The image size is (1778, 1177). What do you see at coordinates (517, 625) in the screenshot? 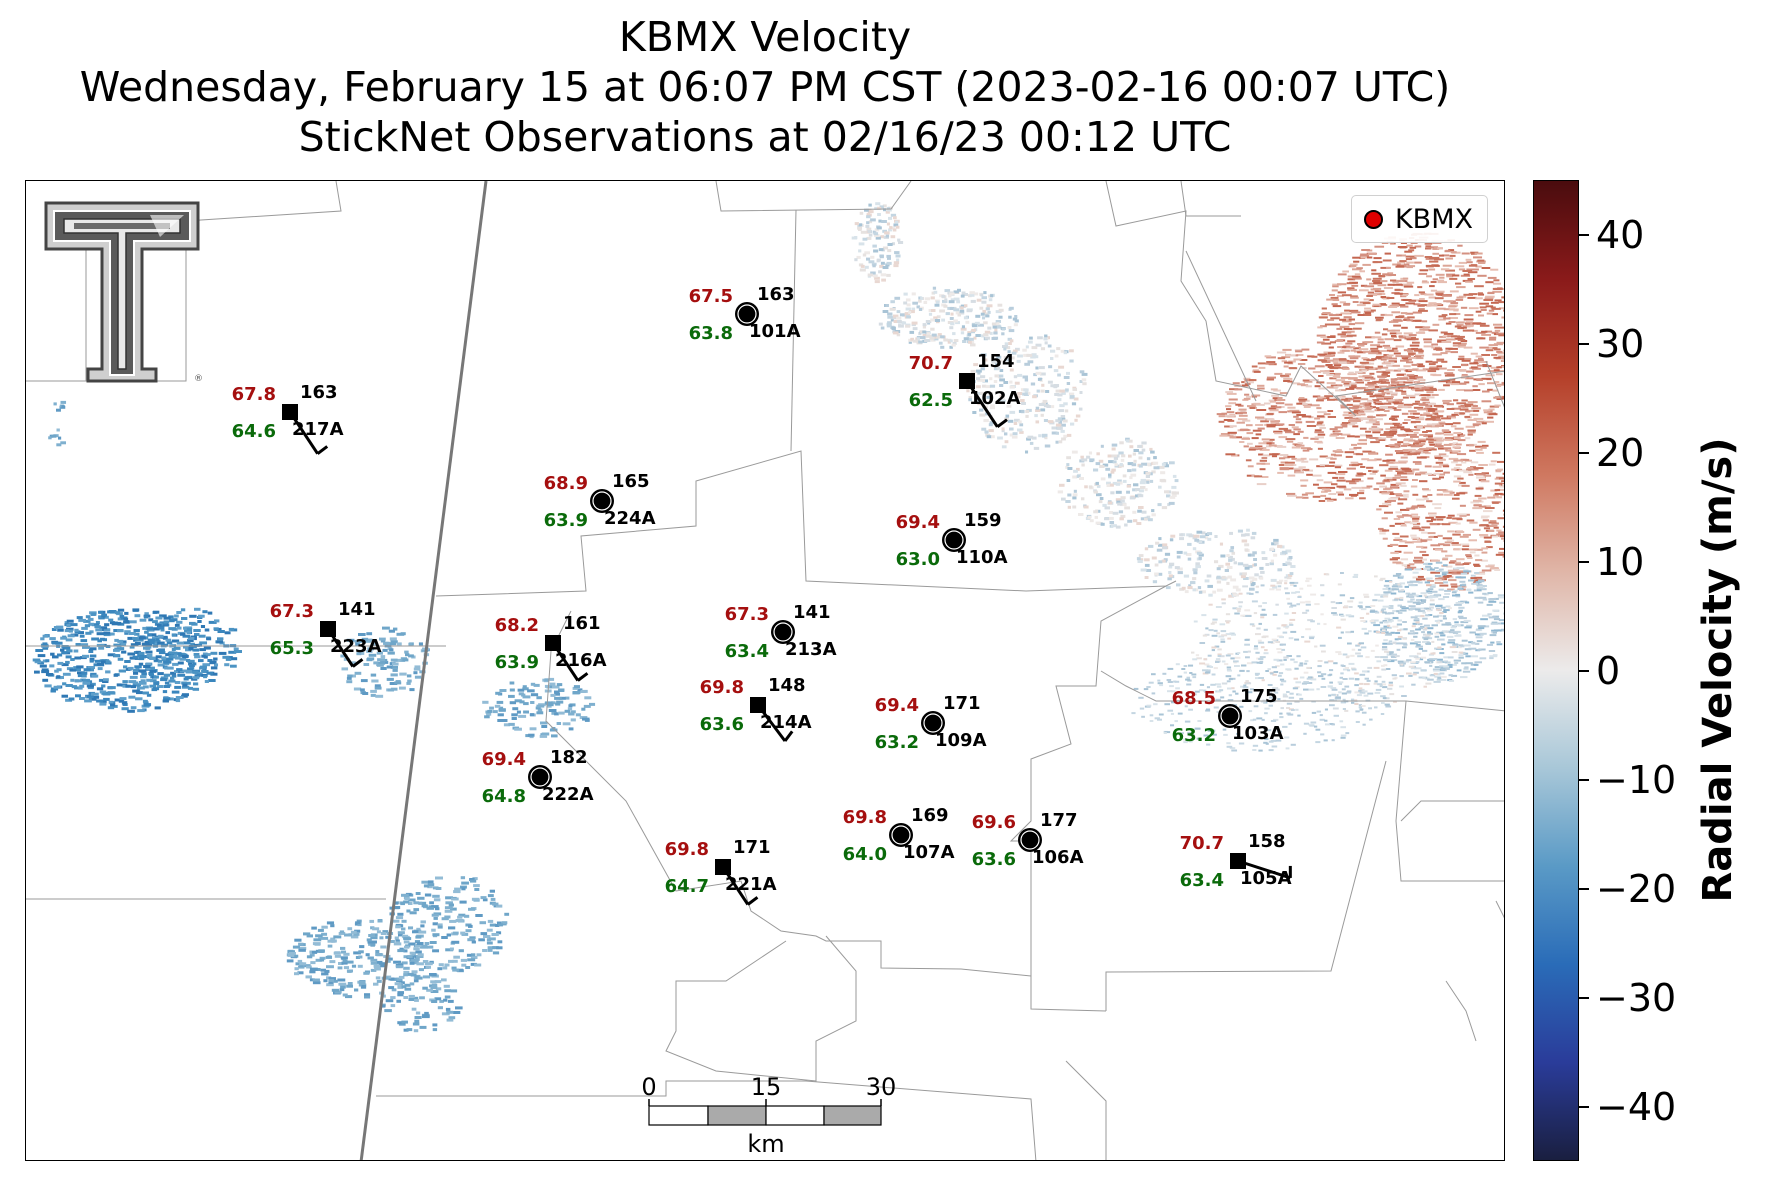
I see `station-temperature: 68.2` at bounding box center [517, 625].